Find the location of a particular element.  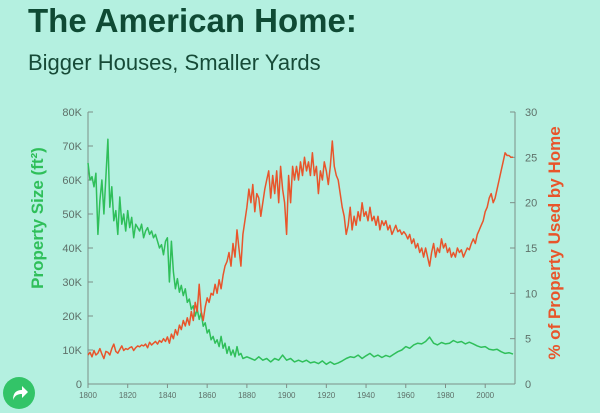

x-tick-label: 1820 is located at coordinates (128, 395).